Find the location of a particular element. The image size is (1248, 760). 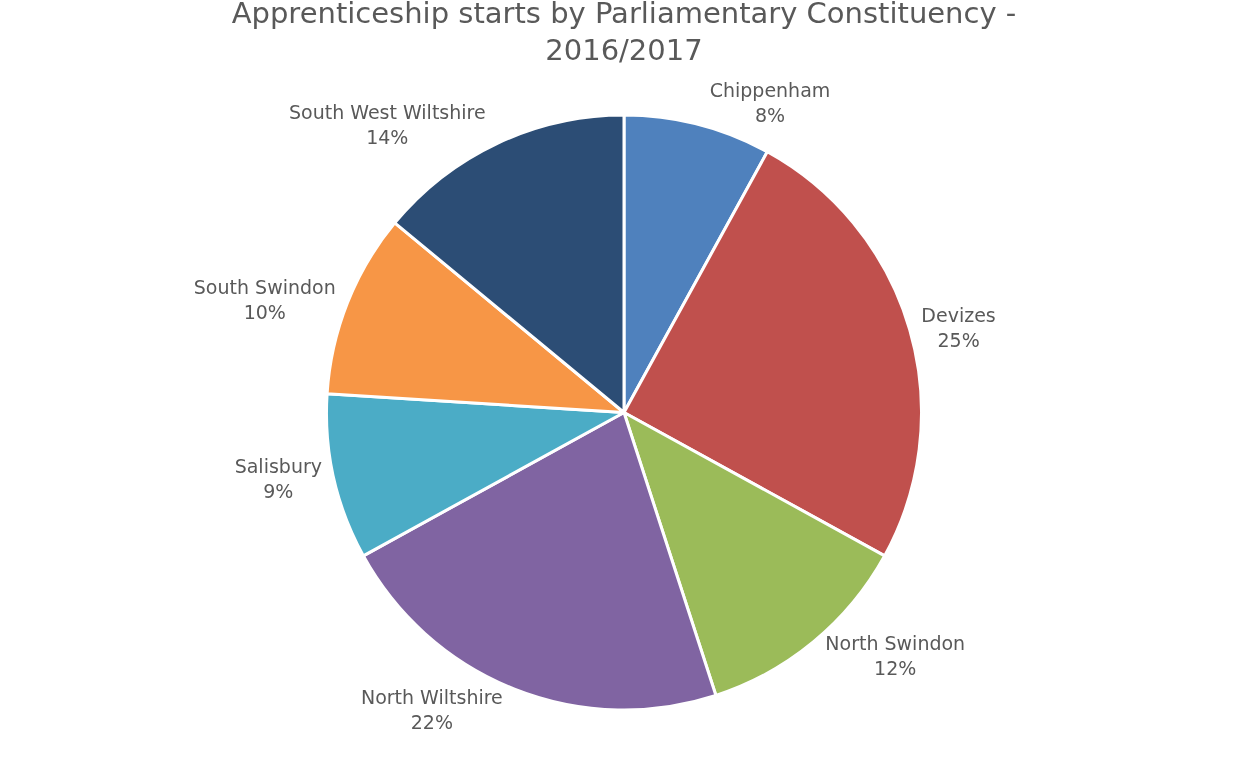

slice-label: South West Wiltshire is located at coordinates (387, 111).